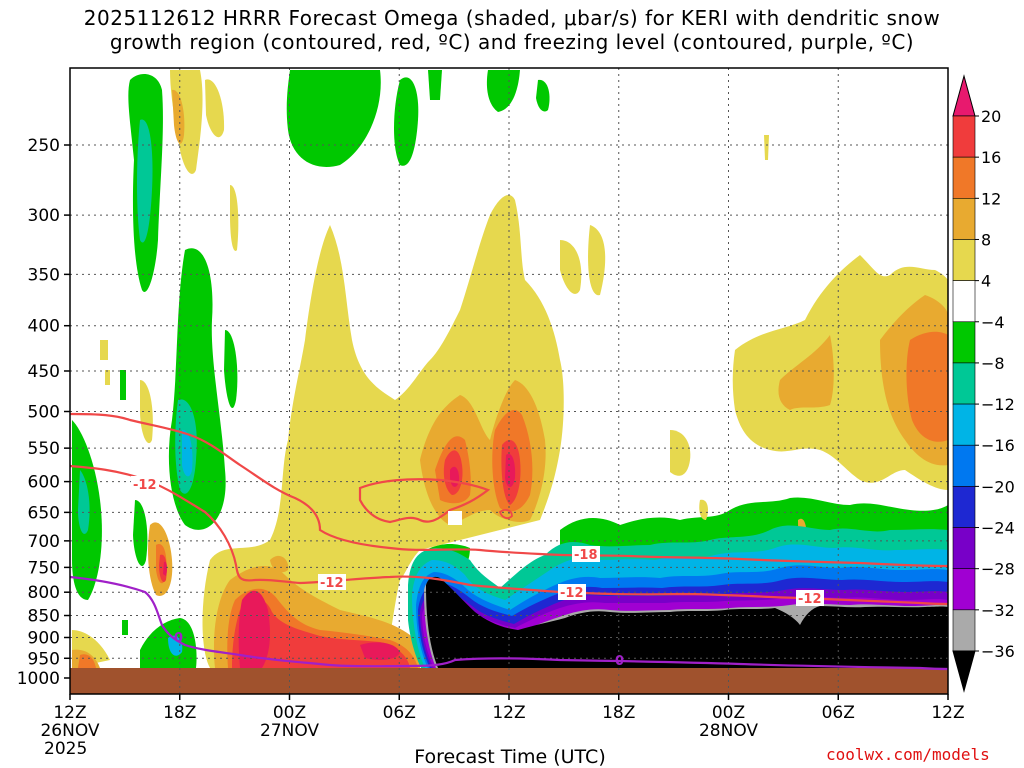  What do you see at coordinates (510, 757) in the screenshot?
I see `x-axis-label: Forecast Time (UTC)` at bounding box center [510, 757].